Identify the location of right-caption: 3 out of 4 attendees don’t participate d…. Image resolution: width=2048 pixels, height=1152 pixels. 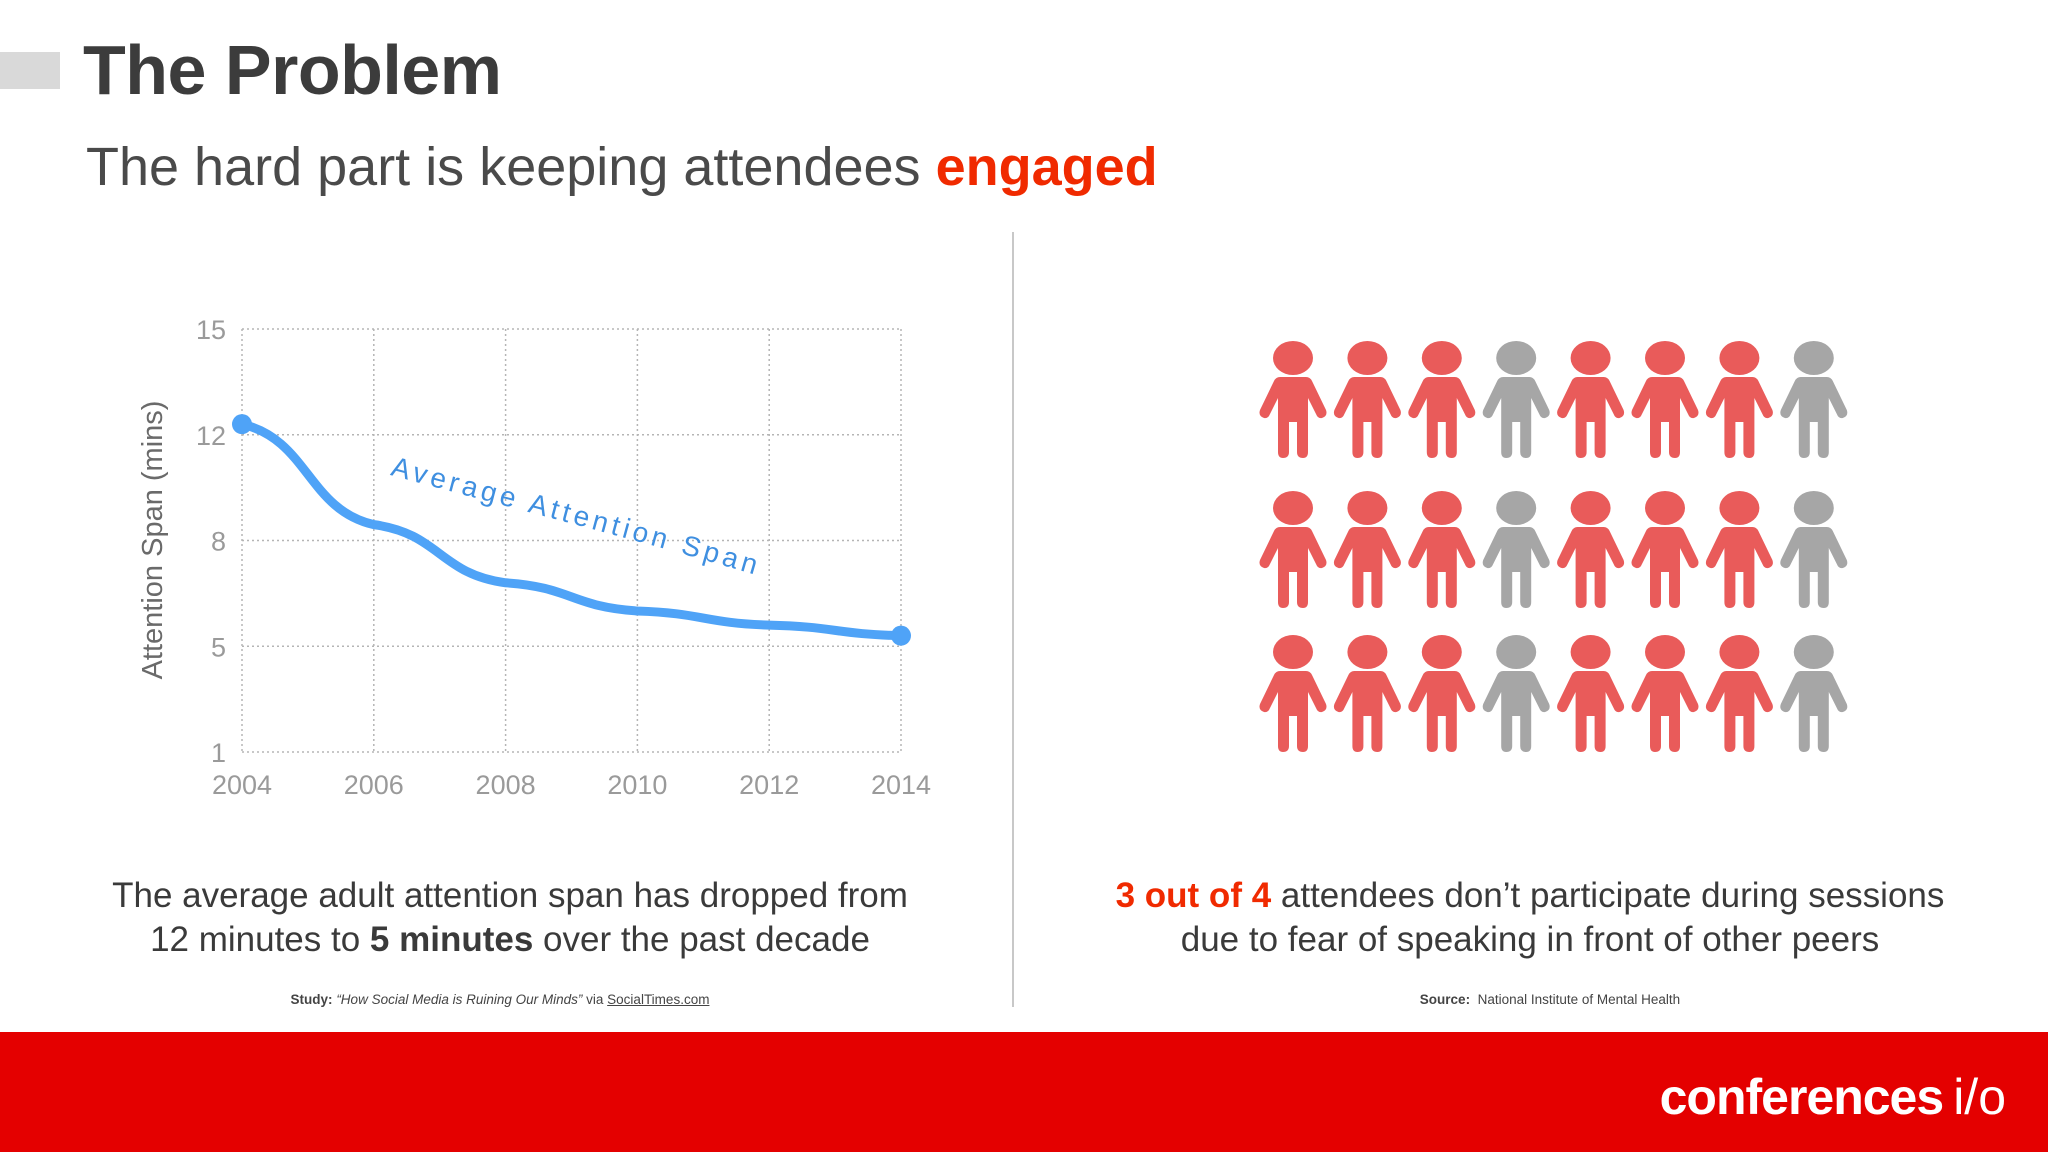
(1530, 918).